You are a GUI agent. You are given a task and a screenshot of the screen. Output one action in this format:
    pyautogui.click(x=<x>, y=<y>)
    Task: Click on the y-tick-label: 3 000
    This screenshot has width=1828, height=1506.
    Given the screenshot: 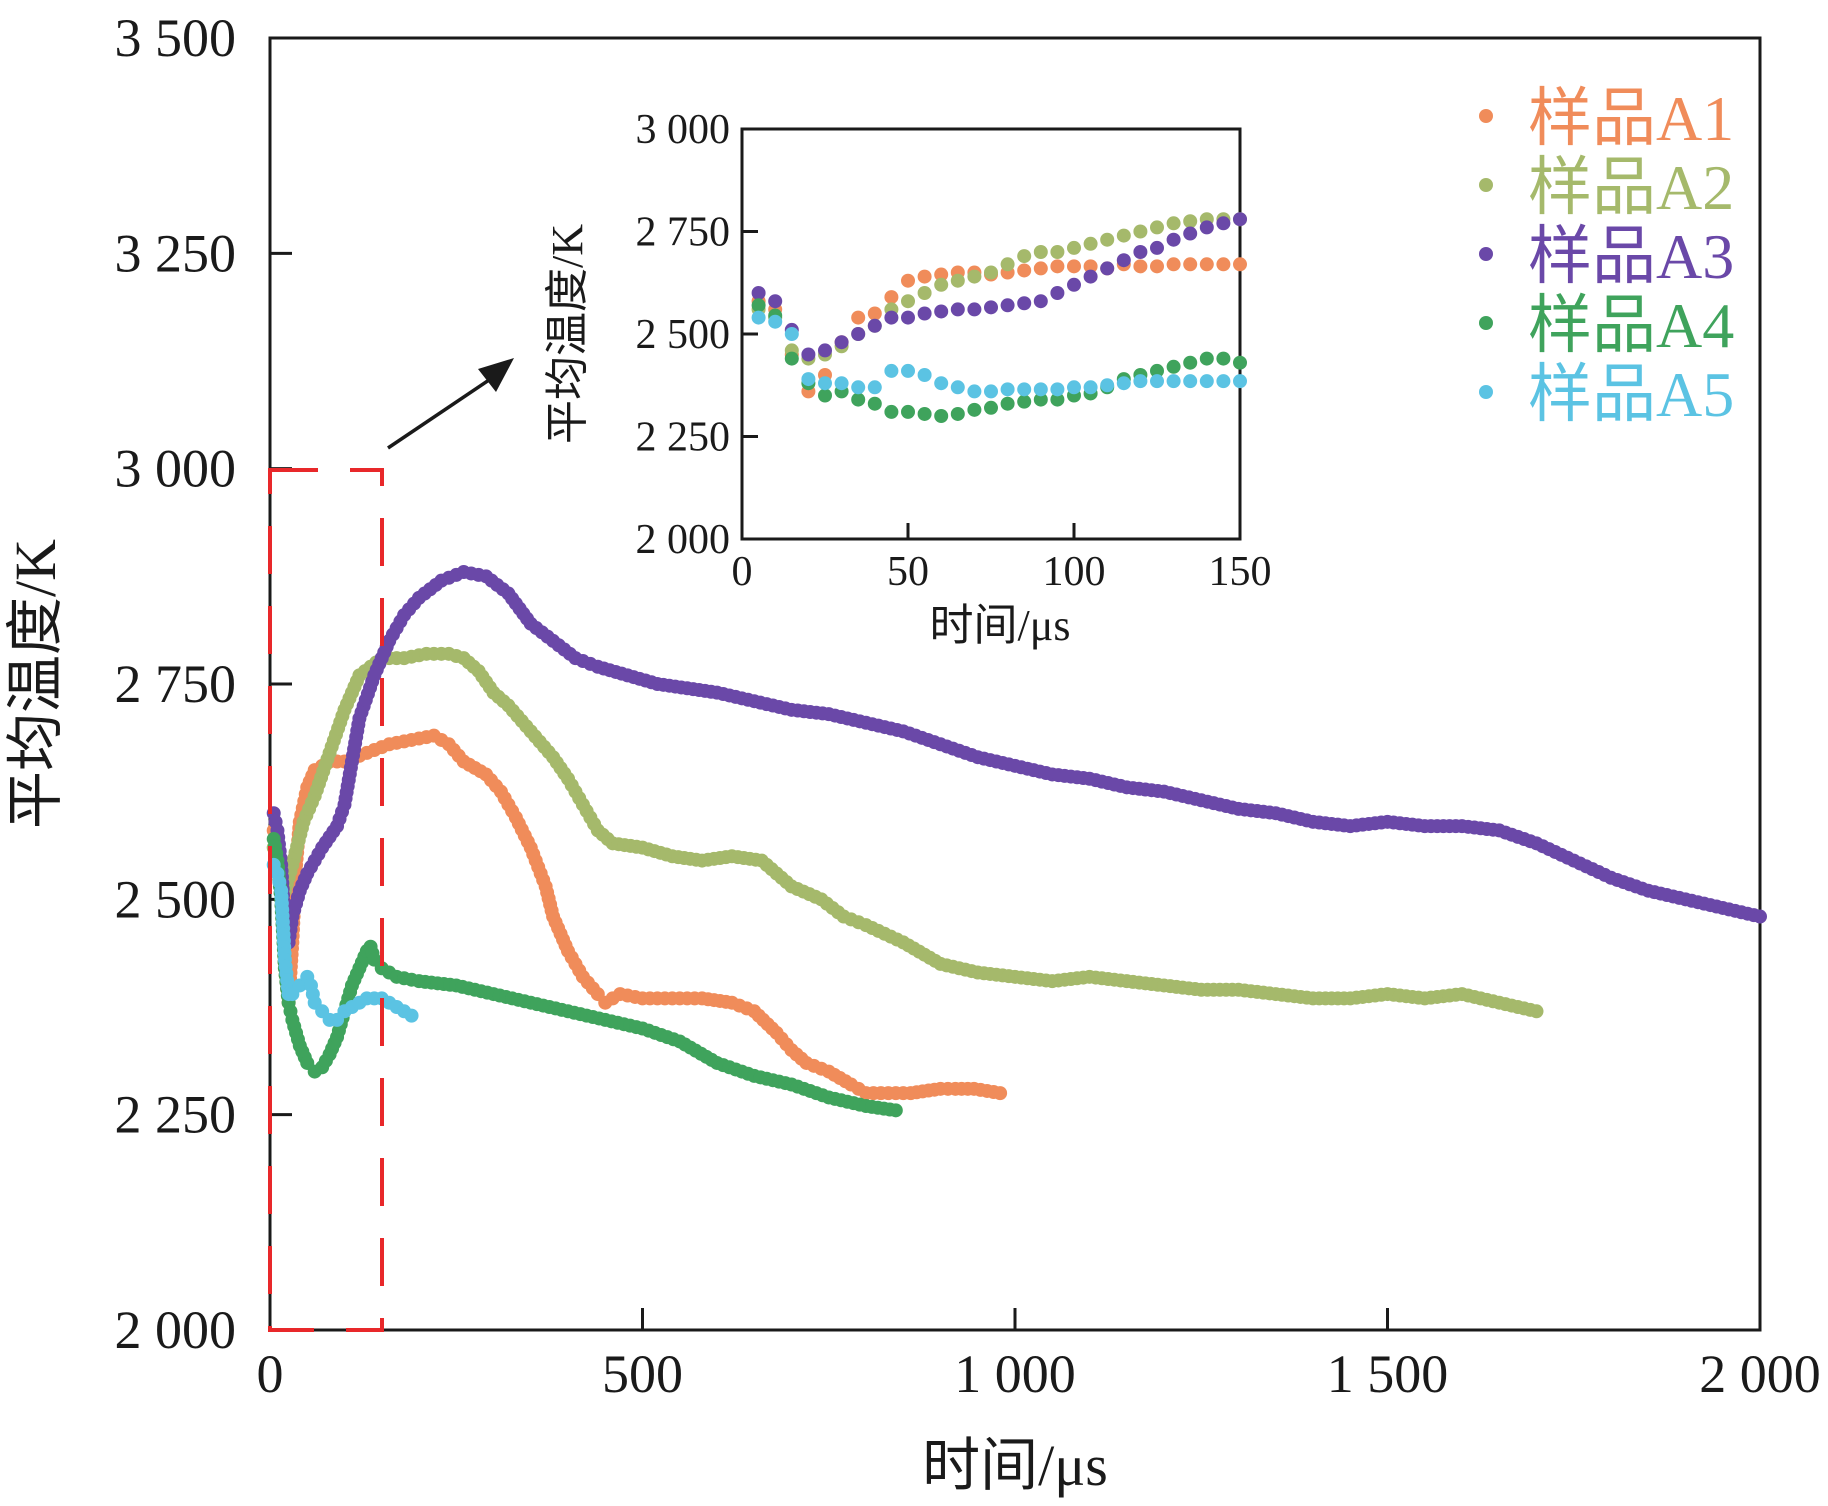 What is the action you would take?
    pyautogui.click(x=683, y=130)
    